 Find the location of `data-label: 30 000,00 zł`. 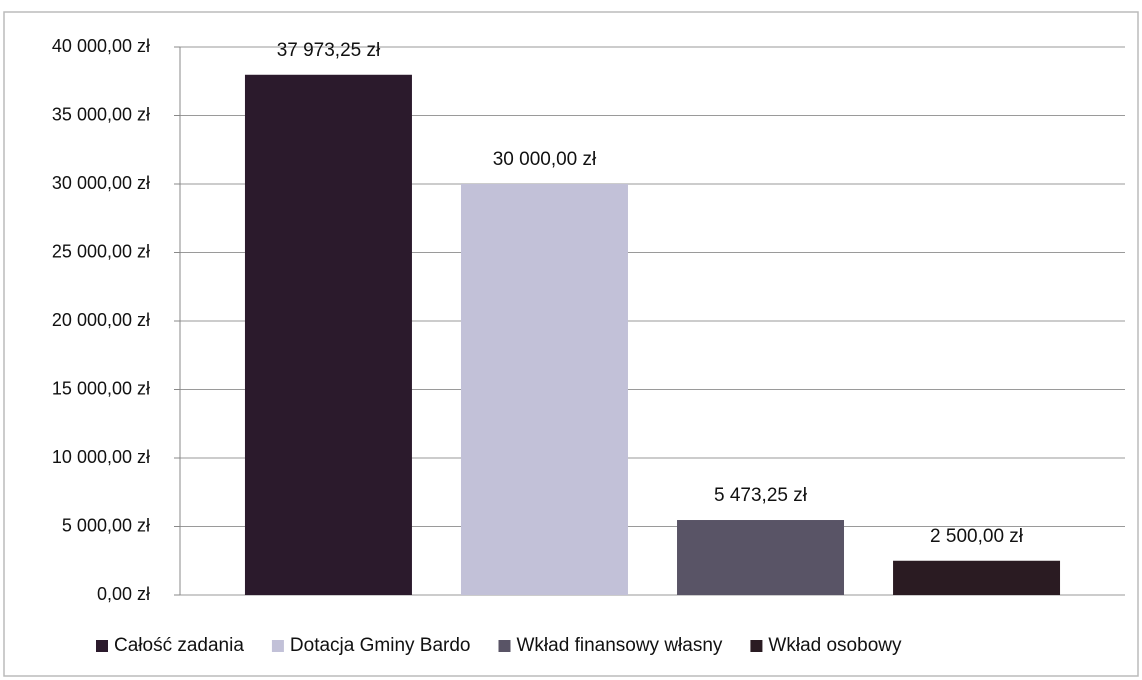

data-label: 30 000,00 zł is located at coordinates (545, 159).